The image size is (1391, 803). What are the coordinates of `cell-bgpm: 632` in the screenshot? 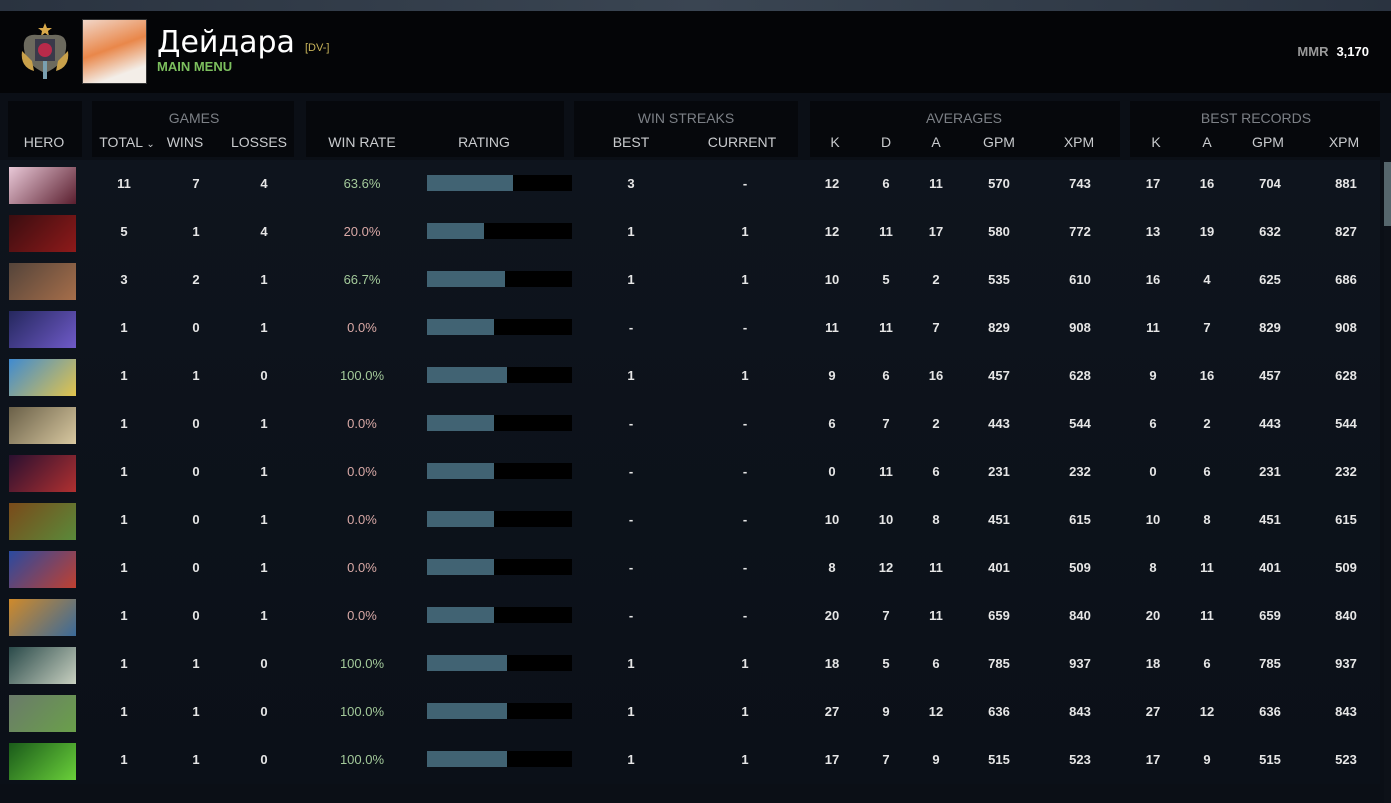 It's located at (1270, 231).